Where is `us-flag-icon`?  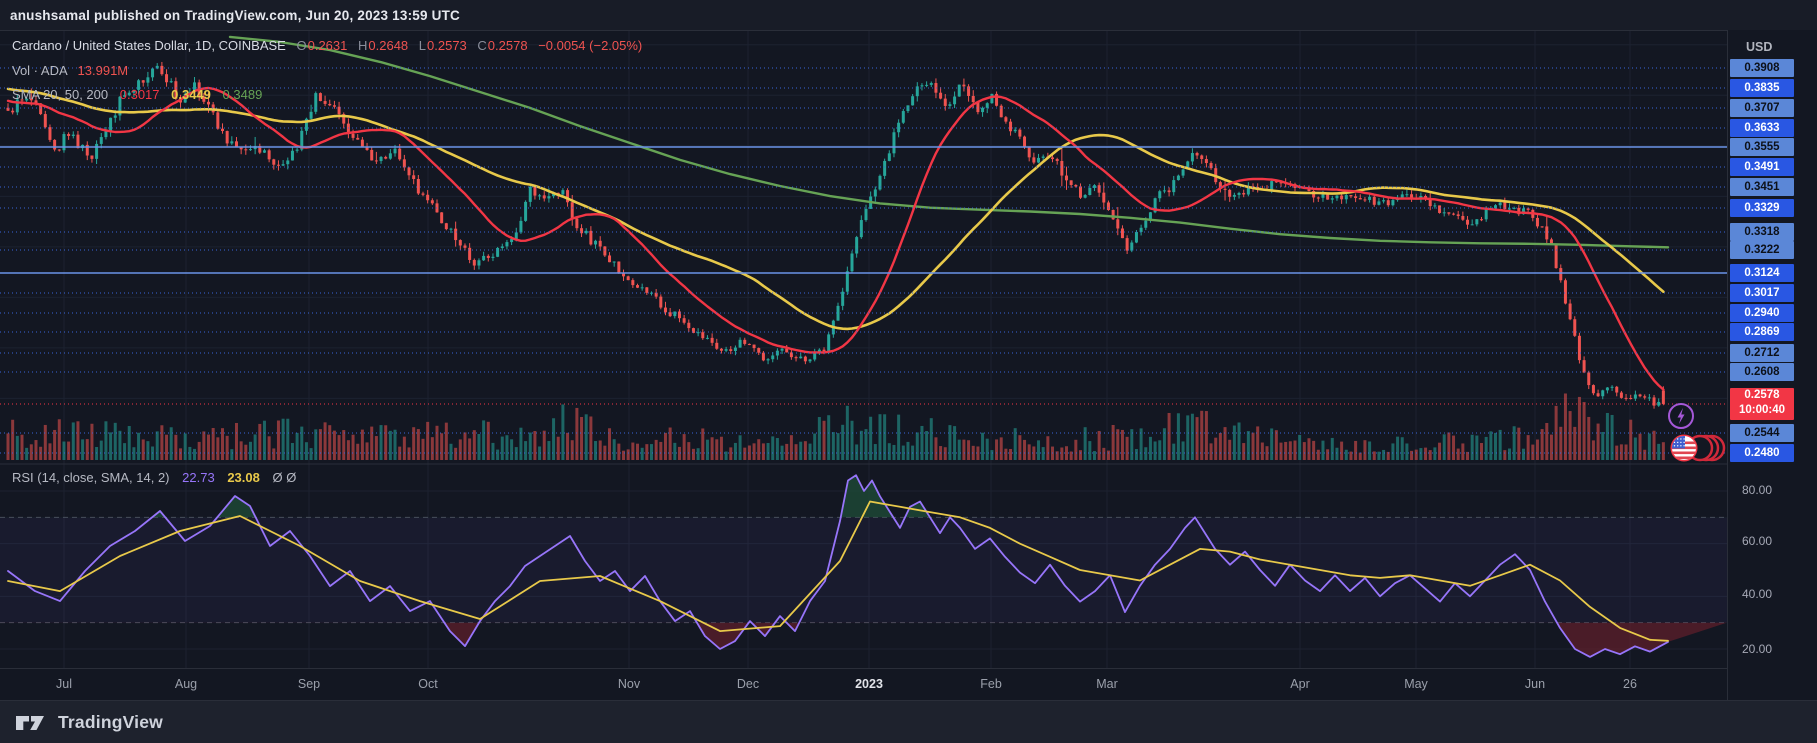
us-flag-icon is located at coordinates (1698, 448).